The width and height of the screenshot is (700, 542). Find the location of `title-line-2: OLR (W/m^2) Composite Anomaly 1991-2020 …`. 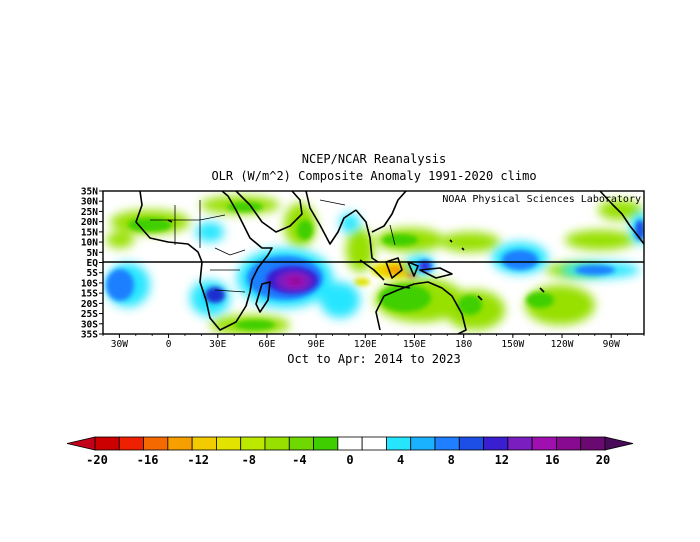

title-line-2: OLR (W/m^2) Composite Anomaly 1991-2020 … is located at coordinates (373, 176).